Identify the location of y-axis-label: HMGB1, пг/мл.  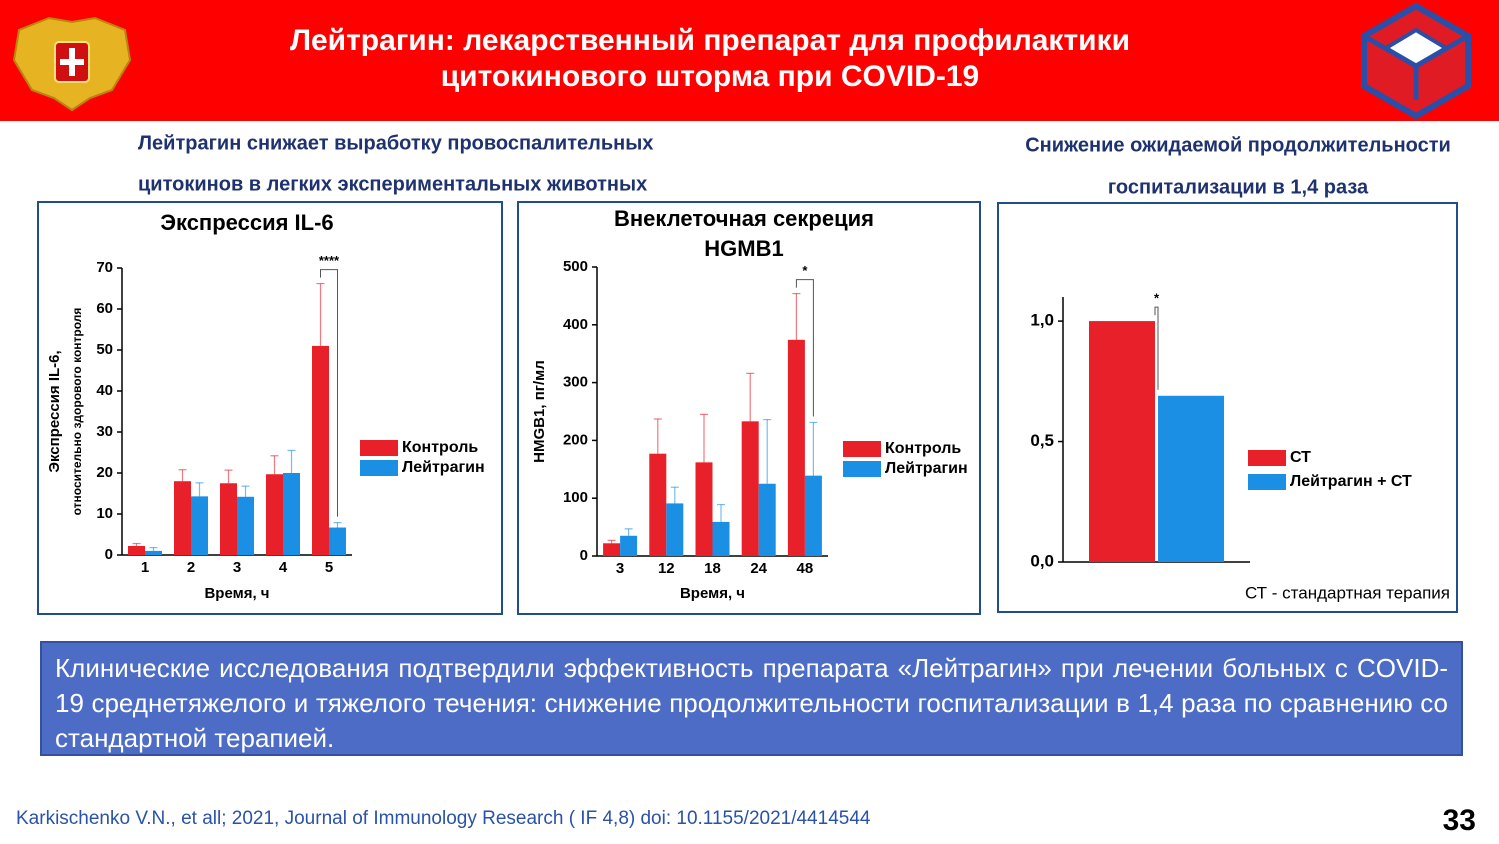
(539, 411).